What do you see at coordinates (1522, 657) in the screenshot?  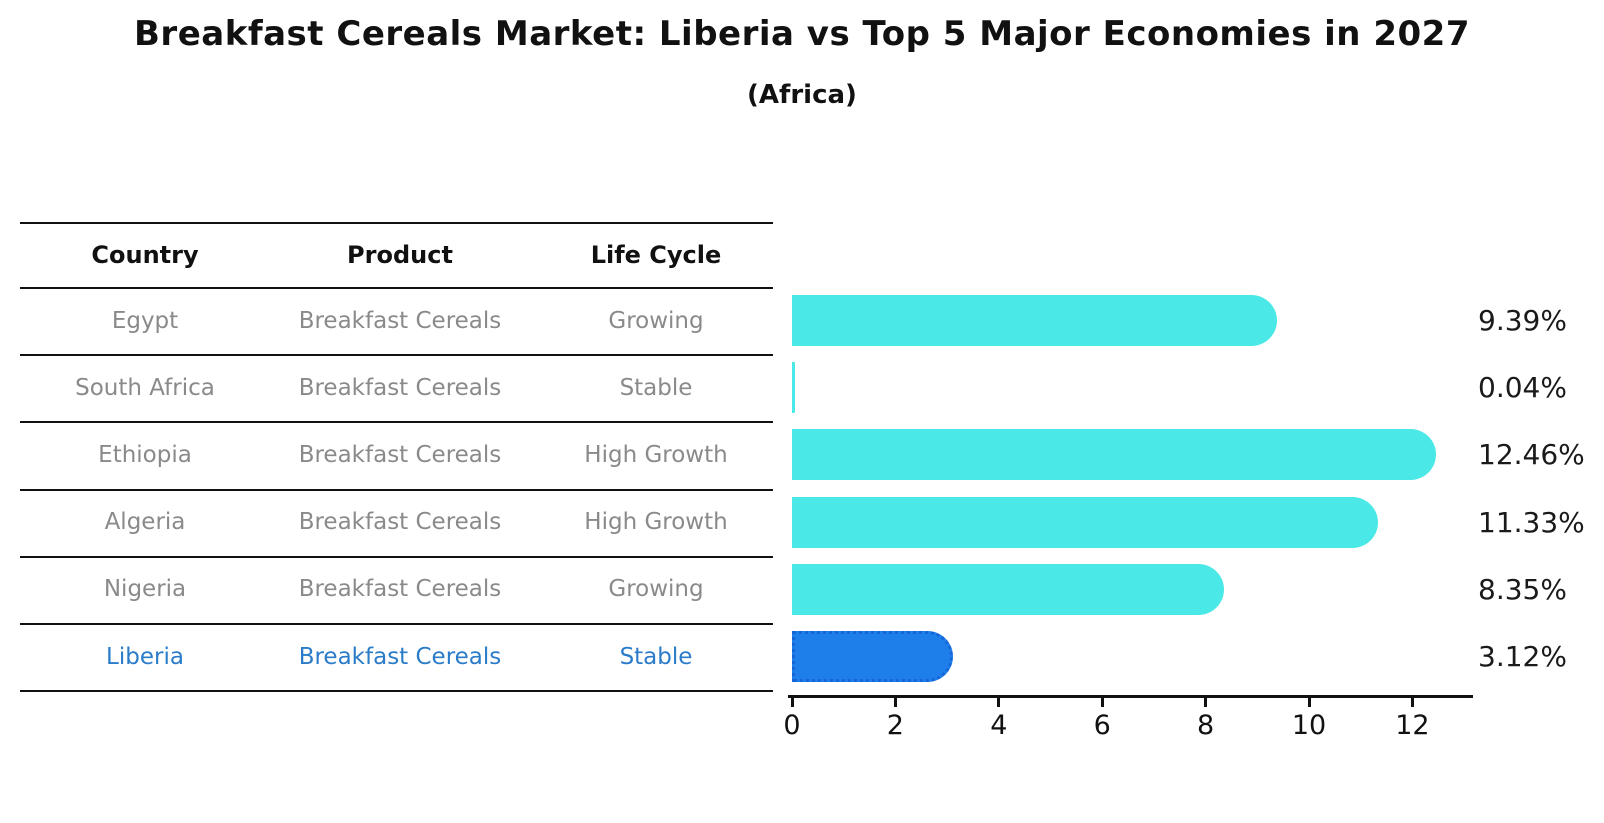 I see `value-label-liberia: 3.12%` at bounding box center [1522, 657].